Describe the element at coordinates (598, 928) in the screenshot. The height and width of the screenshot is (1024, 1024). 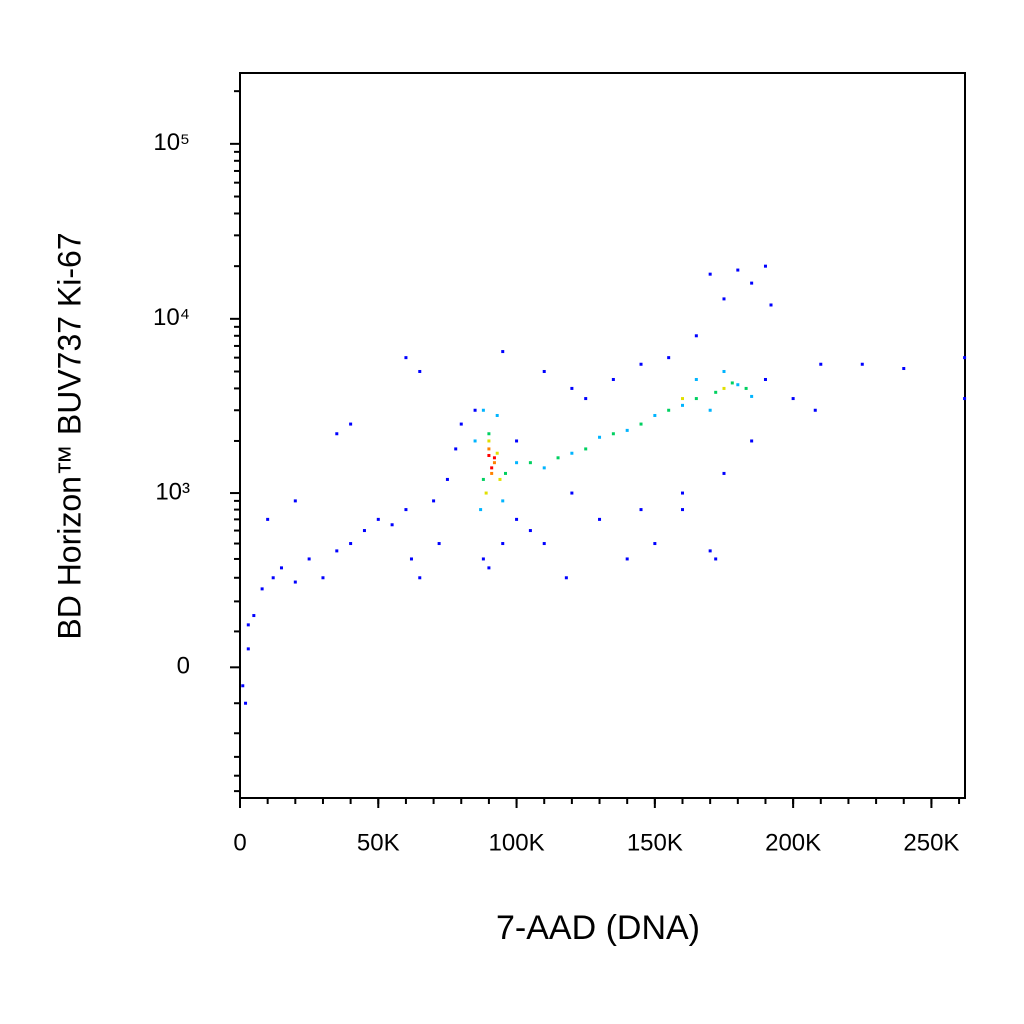
I see `x-axis-title: 7-AAD (DNA)` at that location.